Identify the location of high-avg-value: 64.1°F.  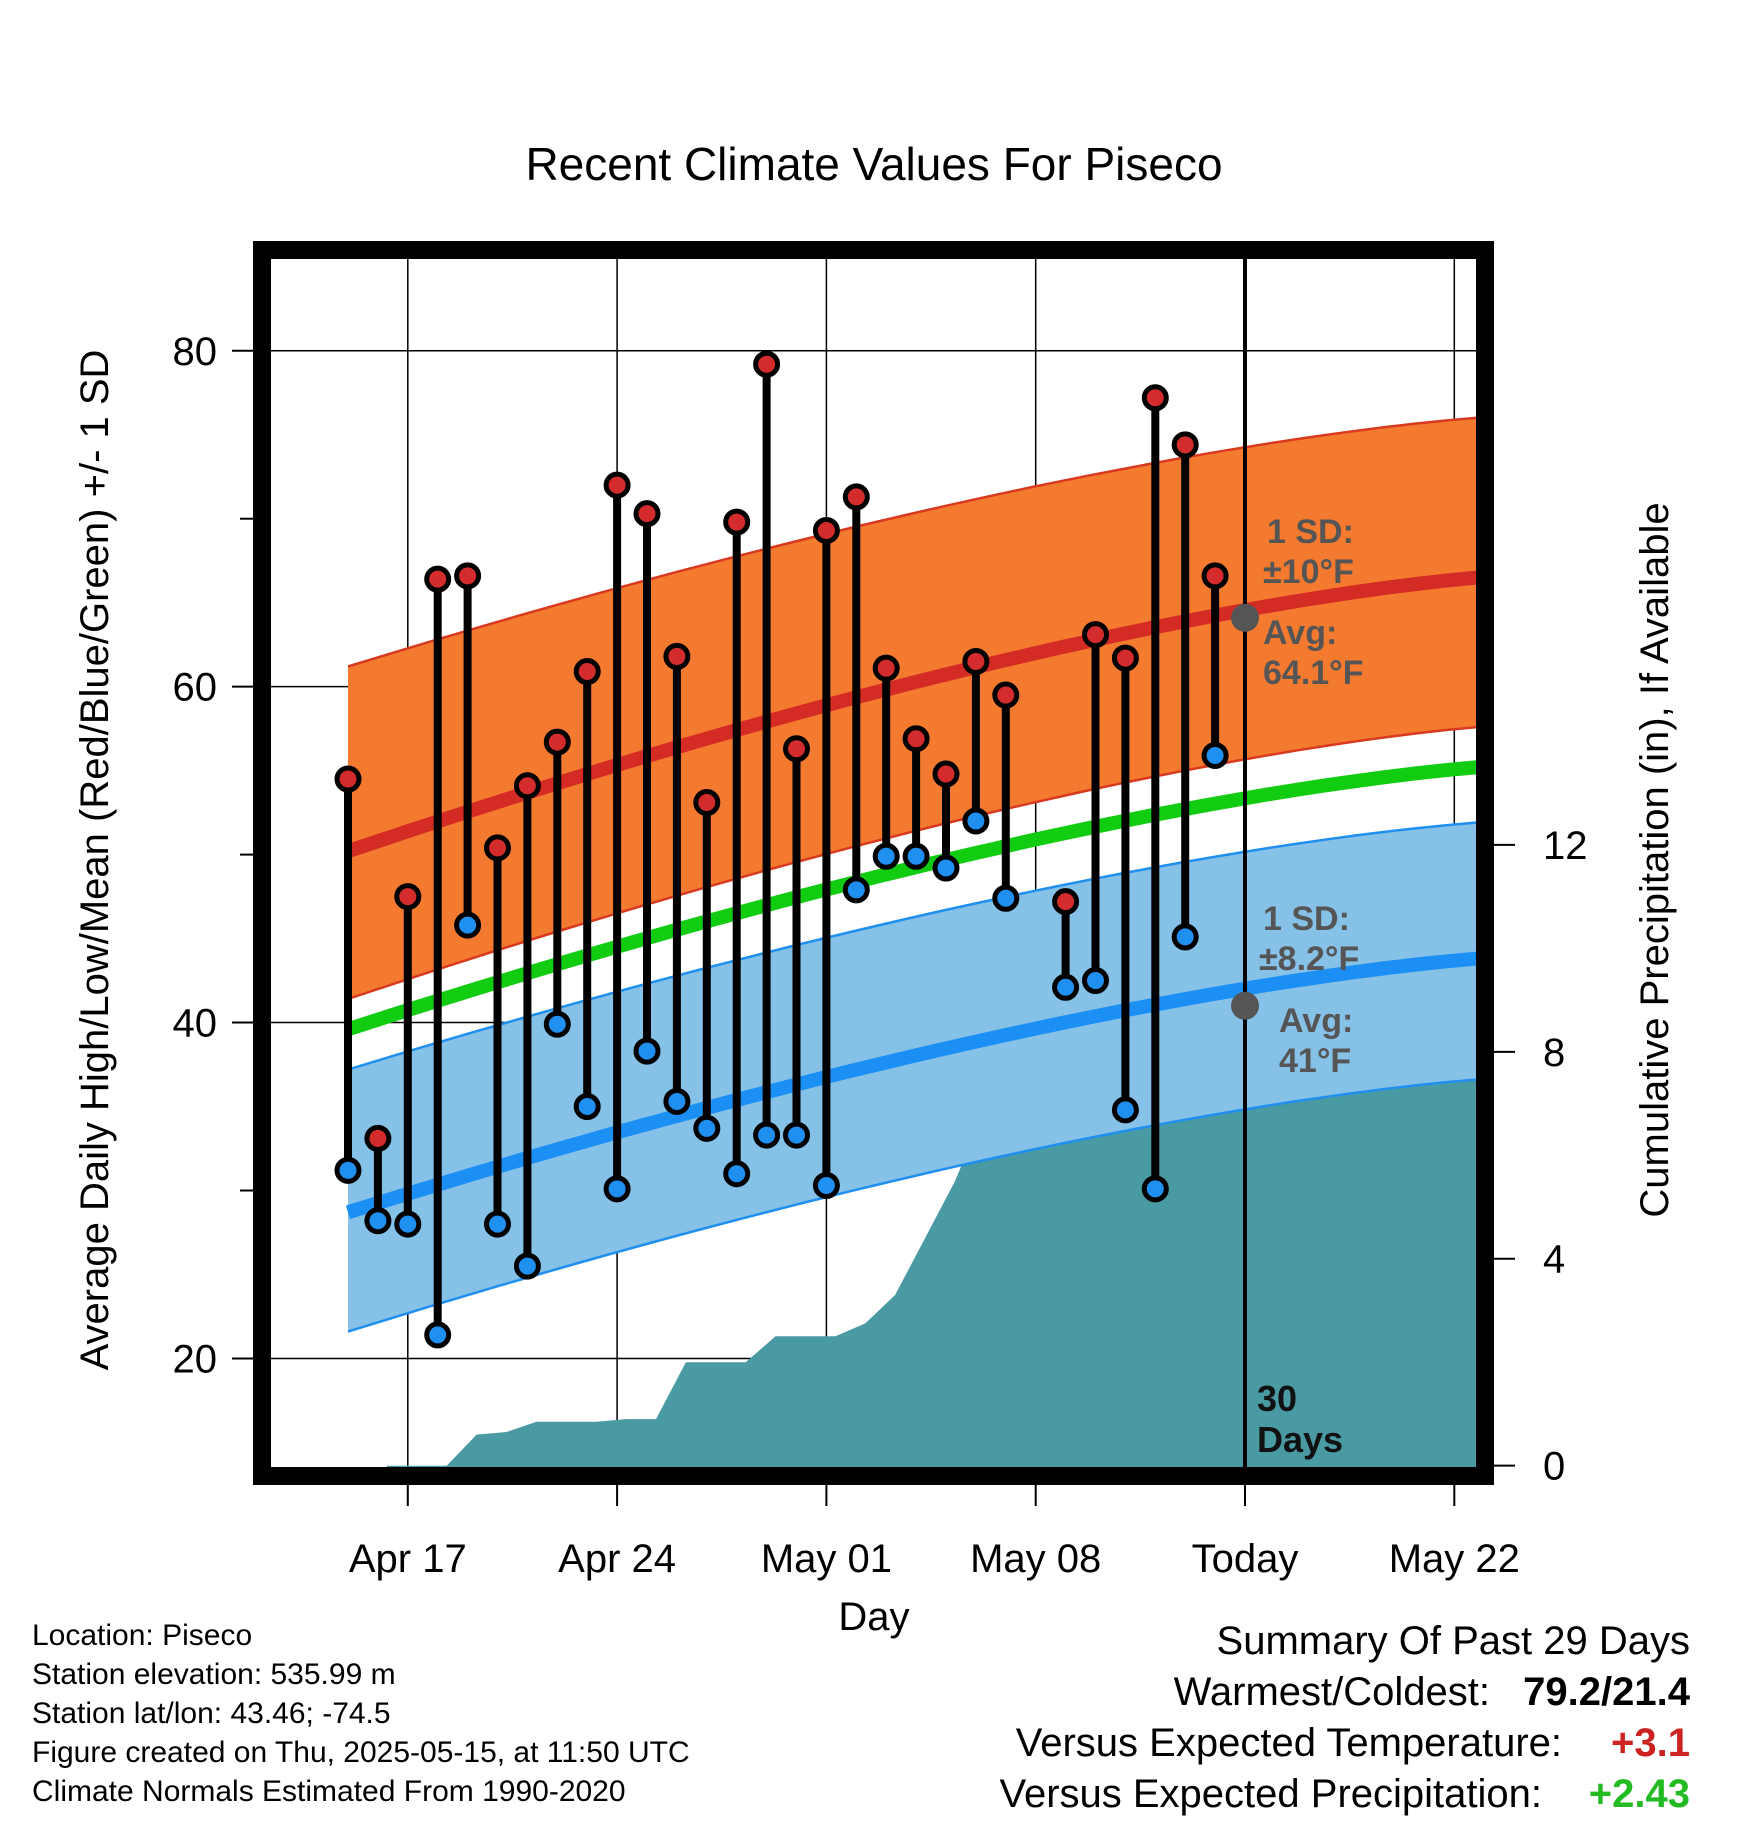
(1313, 673).